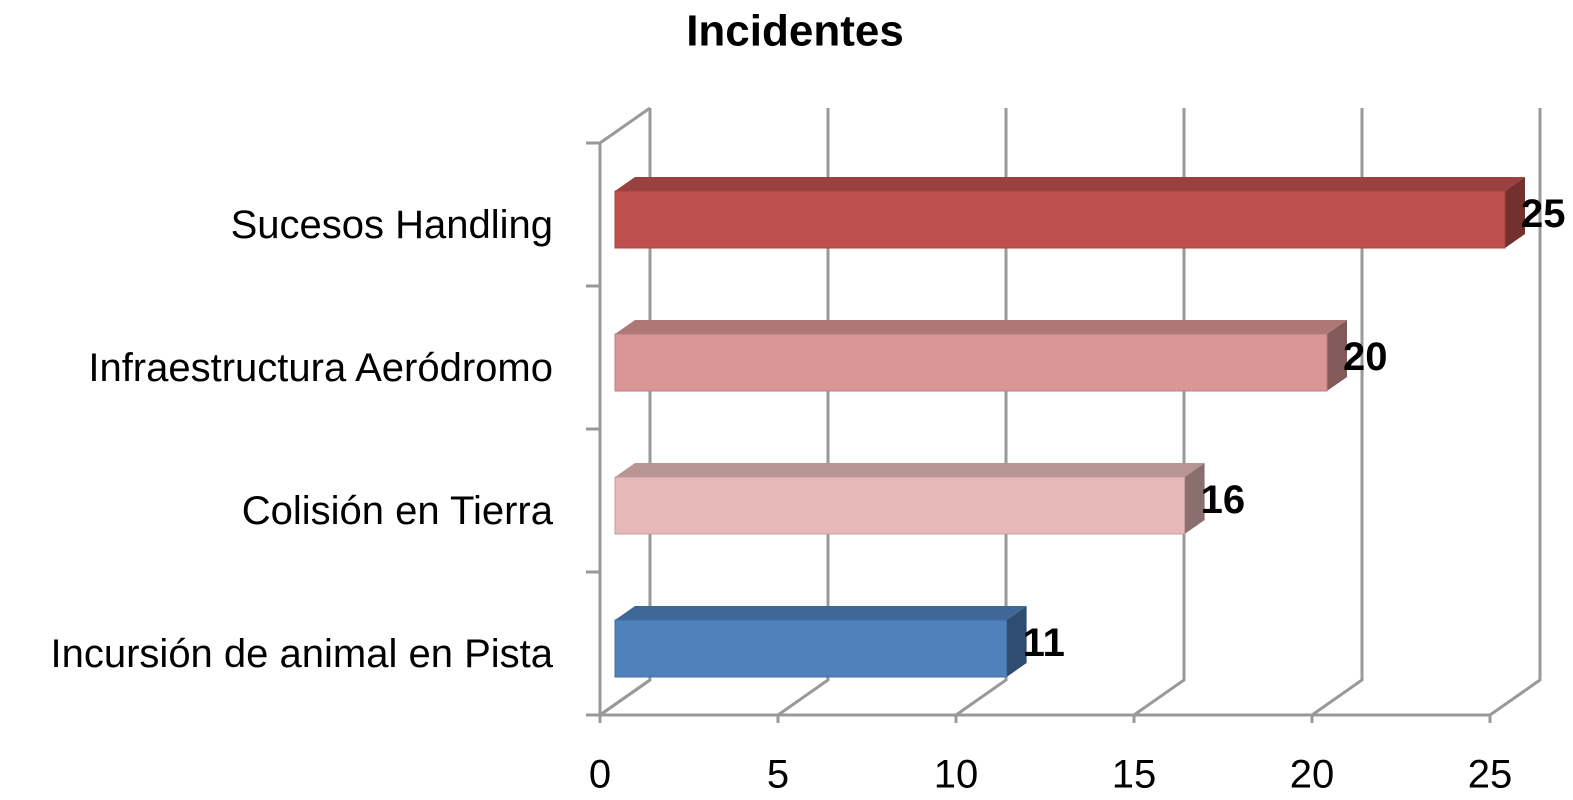  Describe the element at coordinates (778, 775) in the screenshot. I see `x-tick-label: 5` at that location.